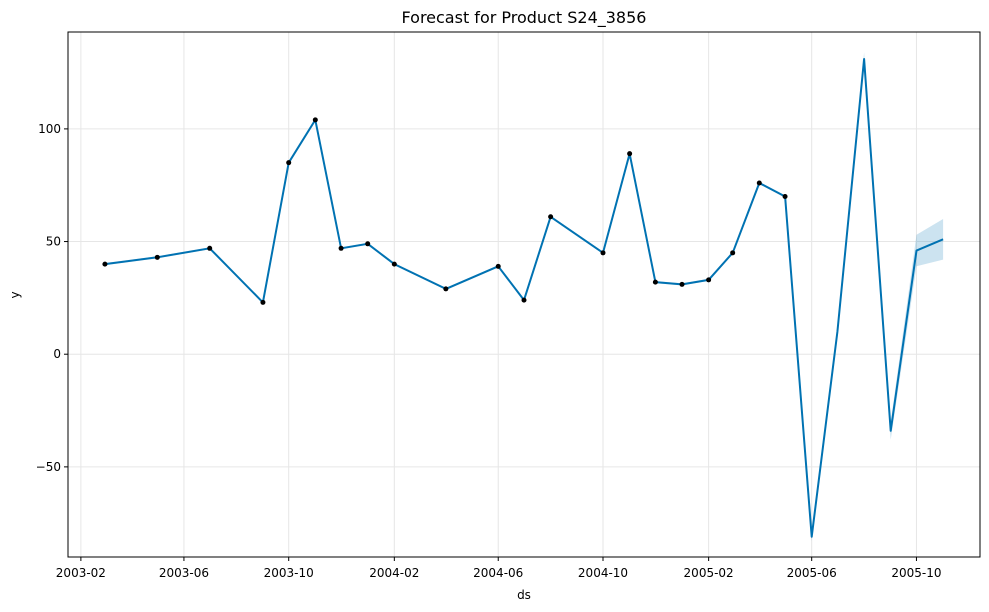 This screenshot has height=612, width=989. Describe the element at coordinates (57, 354) in the screenshot. I see `y-tick-label: 0` at that location.